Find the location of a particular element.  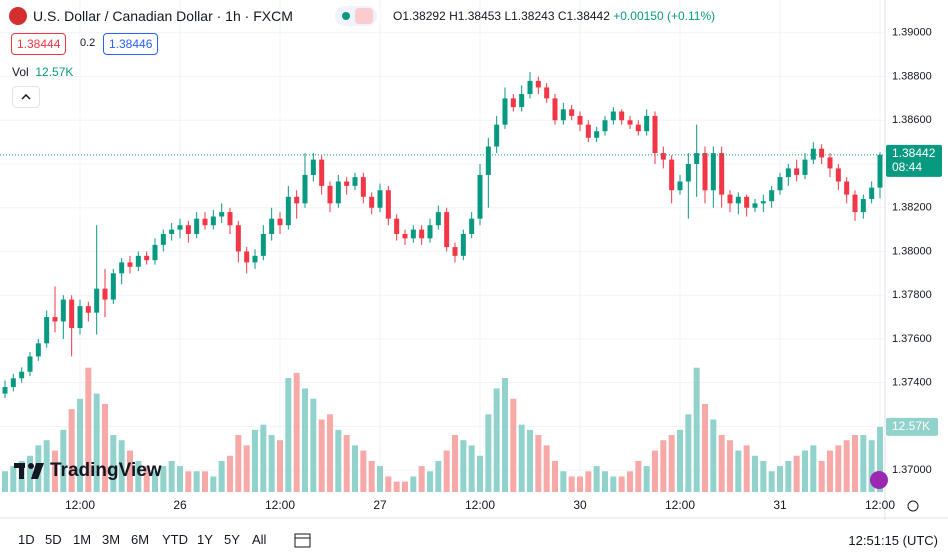

logo-text: TradingView is located at coordinates (106, 470).